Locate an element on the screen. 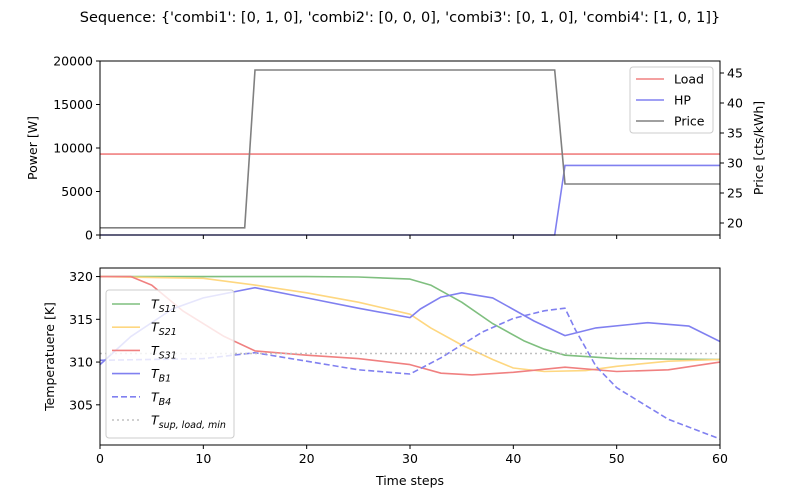  x-tick-label: 10 is located at coordinates (203, 458).